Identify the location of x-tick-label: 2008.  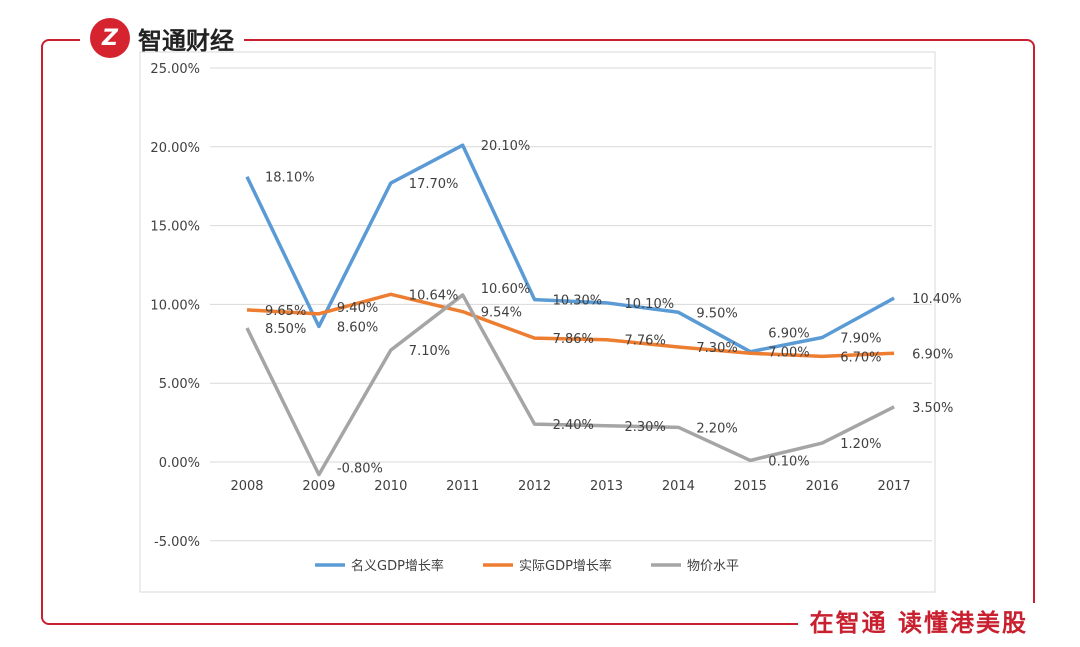
(246, 486).